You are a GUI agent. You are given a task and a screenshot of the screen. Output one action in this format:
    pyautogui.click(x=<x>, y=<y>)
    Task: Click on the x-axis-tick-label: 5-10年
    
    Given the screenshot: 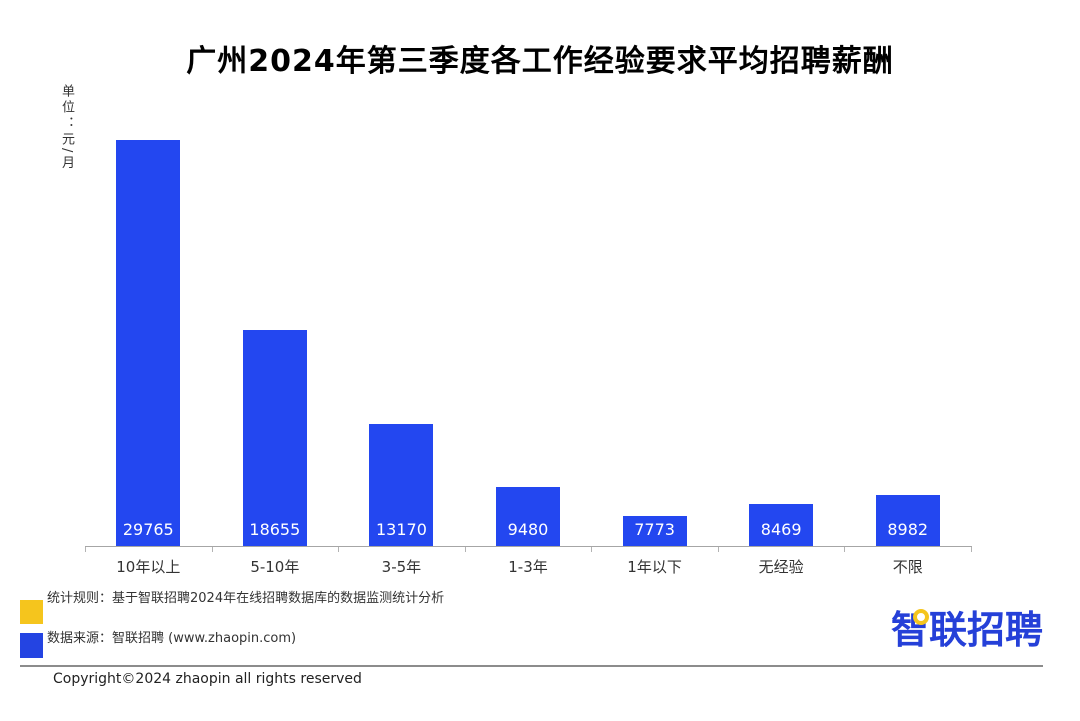 What is the action you would take?
    pyautogui.click(x=275, y=567)
    